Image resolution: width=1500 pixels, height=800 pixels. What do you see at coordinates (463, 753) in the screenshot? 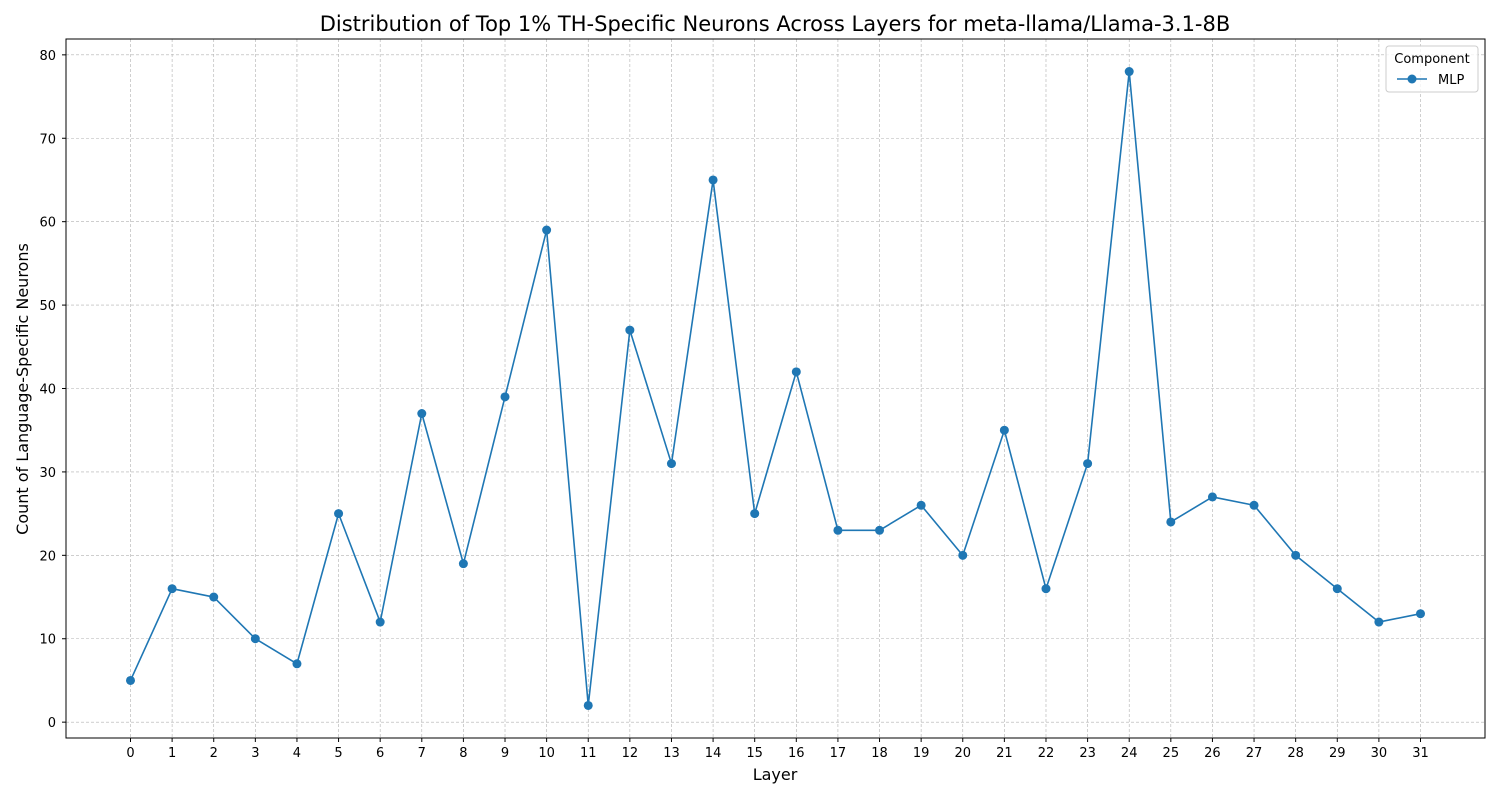
I see `x-tick-label: 8` at bounding box center [463, 753].